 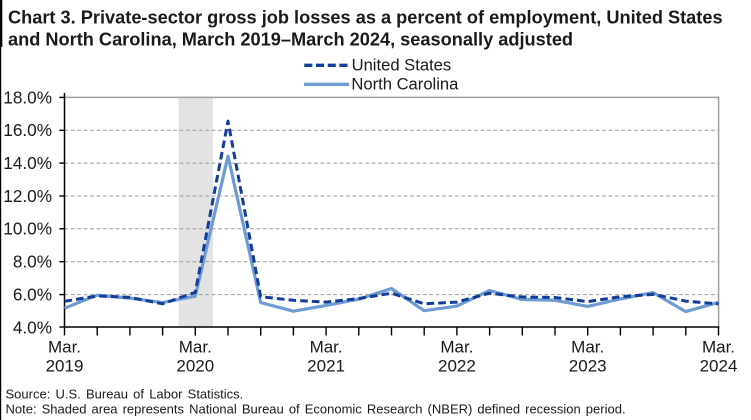 I want to click on svg-text:Source: U.S. Bureau of Labor S: Source: U.S. Bureau of Labor Statistics., so click(x=125, y=393).